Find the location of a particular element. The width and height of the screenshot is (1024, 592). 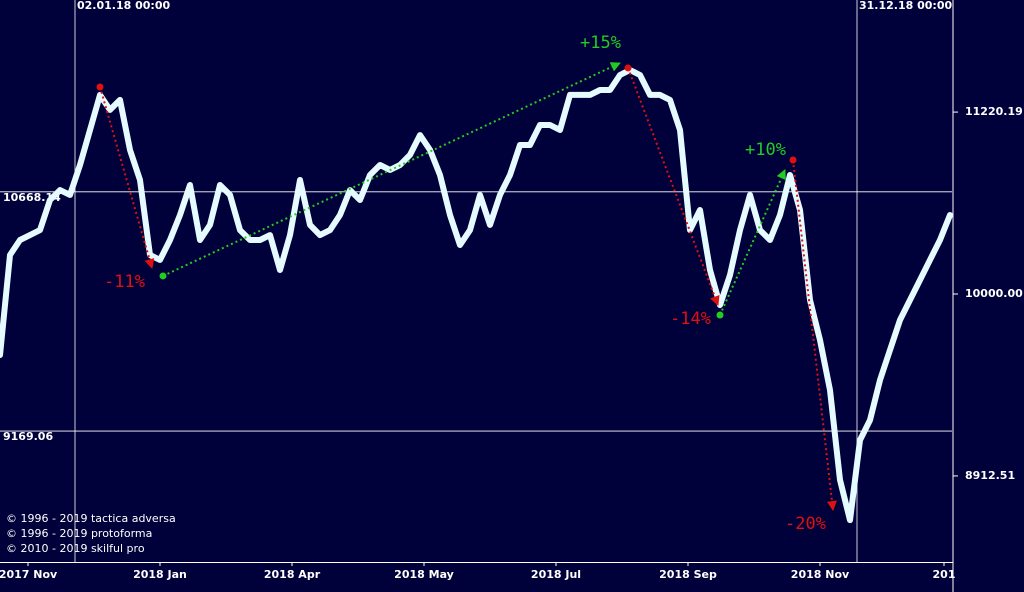

x-tick-label: 2018 Jul is located at coordinates (556, 574).